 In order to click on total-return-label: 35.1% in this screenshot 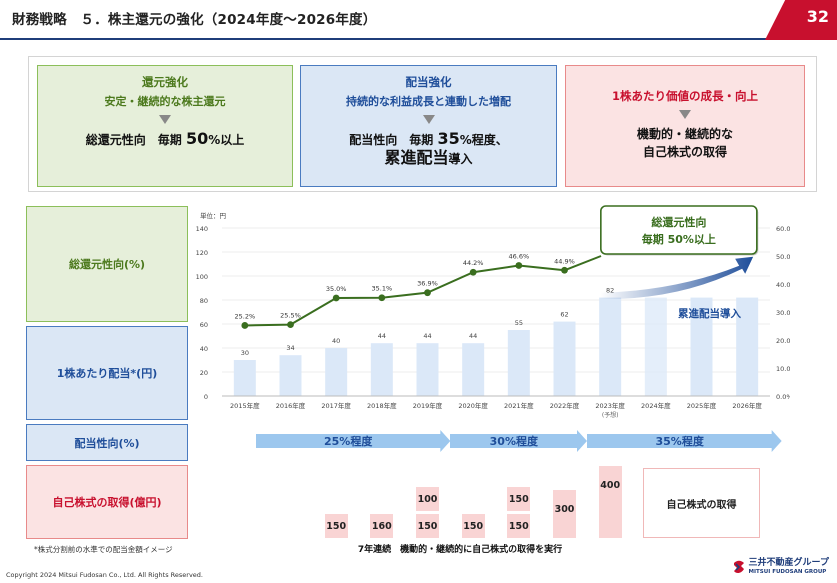, I will do `click(382, 289)`.